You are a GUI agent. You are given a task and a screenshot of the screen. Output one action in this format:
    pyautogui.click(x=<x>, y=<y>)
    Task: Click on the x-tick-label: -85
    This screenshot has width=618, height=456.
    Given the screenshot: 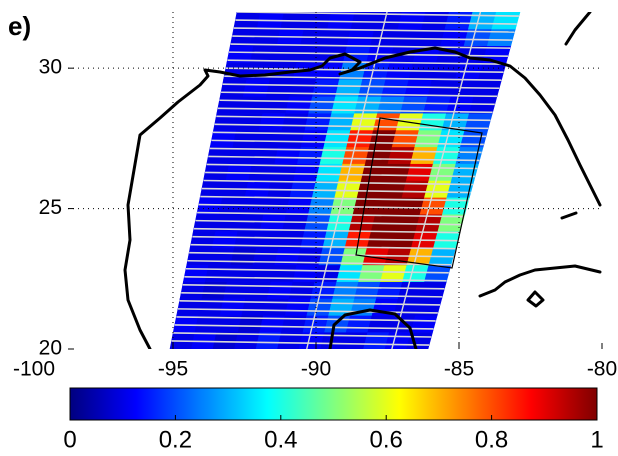 What is the action you would take?
    pyautogui.click(x=459, y=369)
    